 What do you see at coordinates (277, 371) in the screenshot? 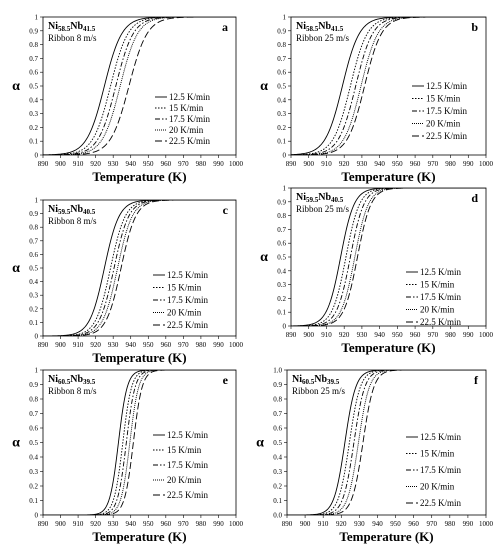
I see `y-tick-label: 1.0` at bounding box center [277, 371].